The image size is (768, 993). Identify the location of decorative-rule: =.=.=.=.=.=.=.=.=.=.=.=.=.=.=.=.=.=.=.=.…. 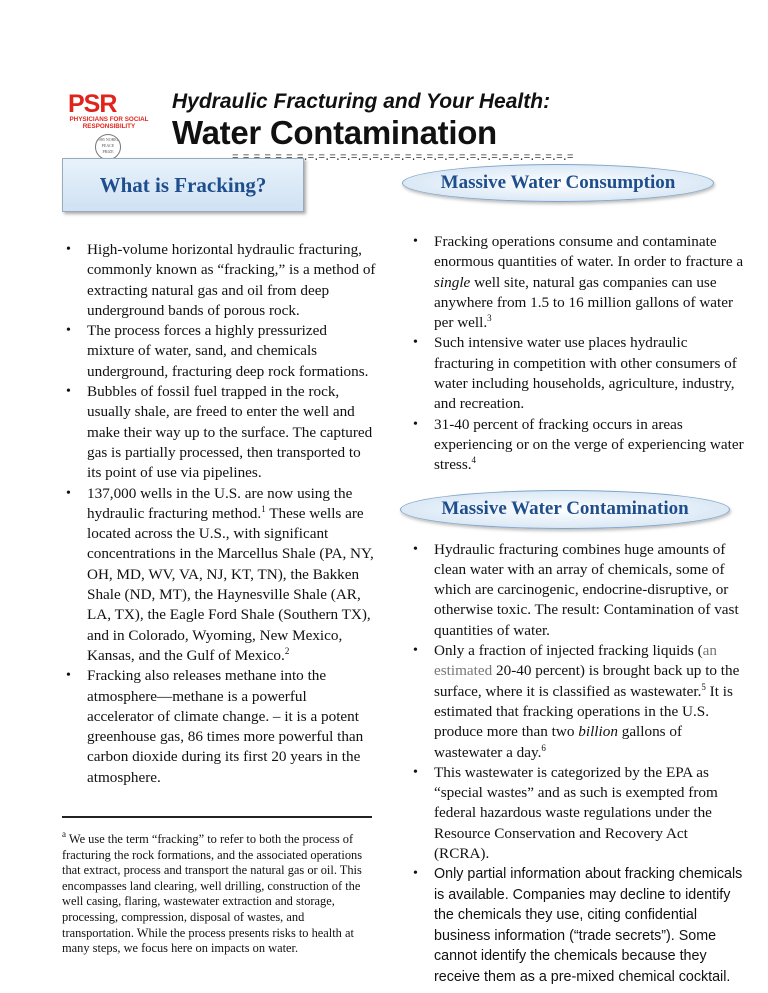
(402, 158).